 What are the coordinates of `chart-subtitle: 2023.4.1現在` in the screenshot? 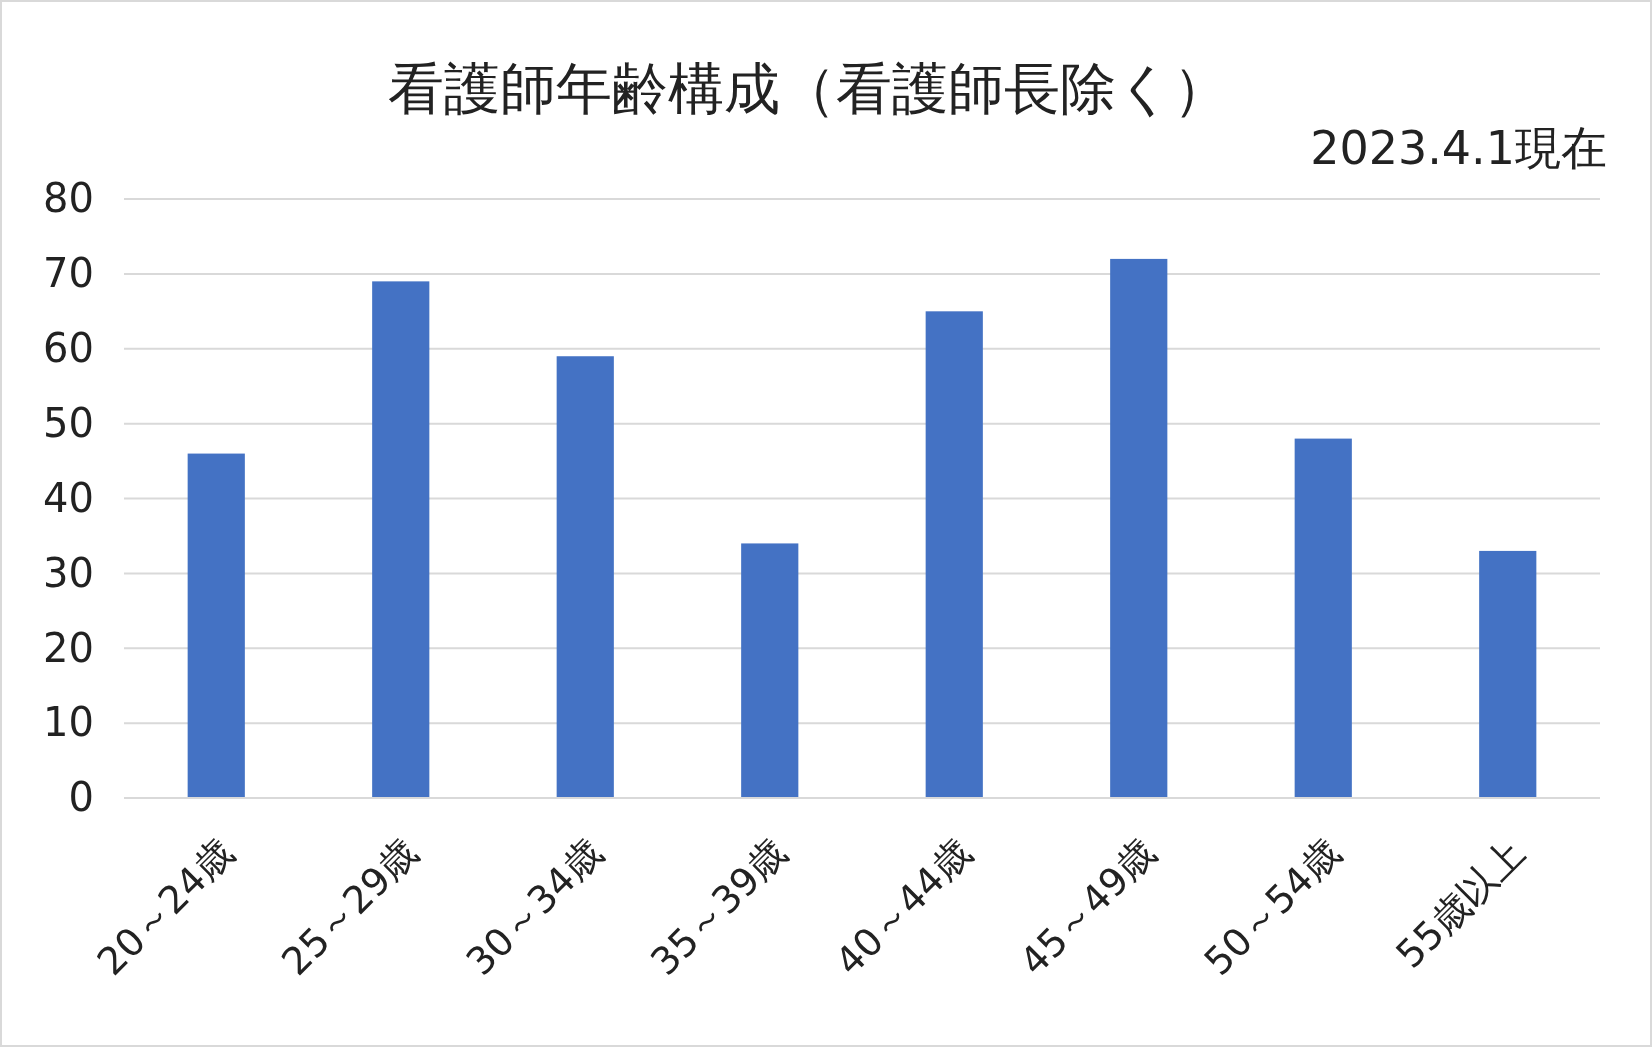 It's located at (1458, 148).